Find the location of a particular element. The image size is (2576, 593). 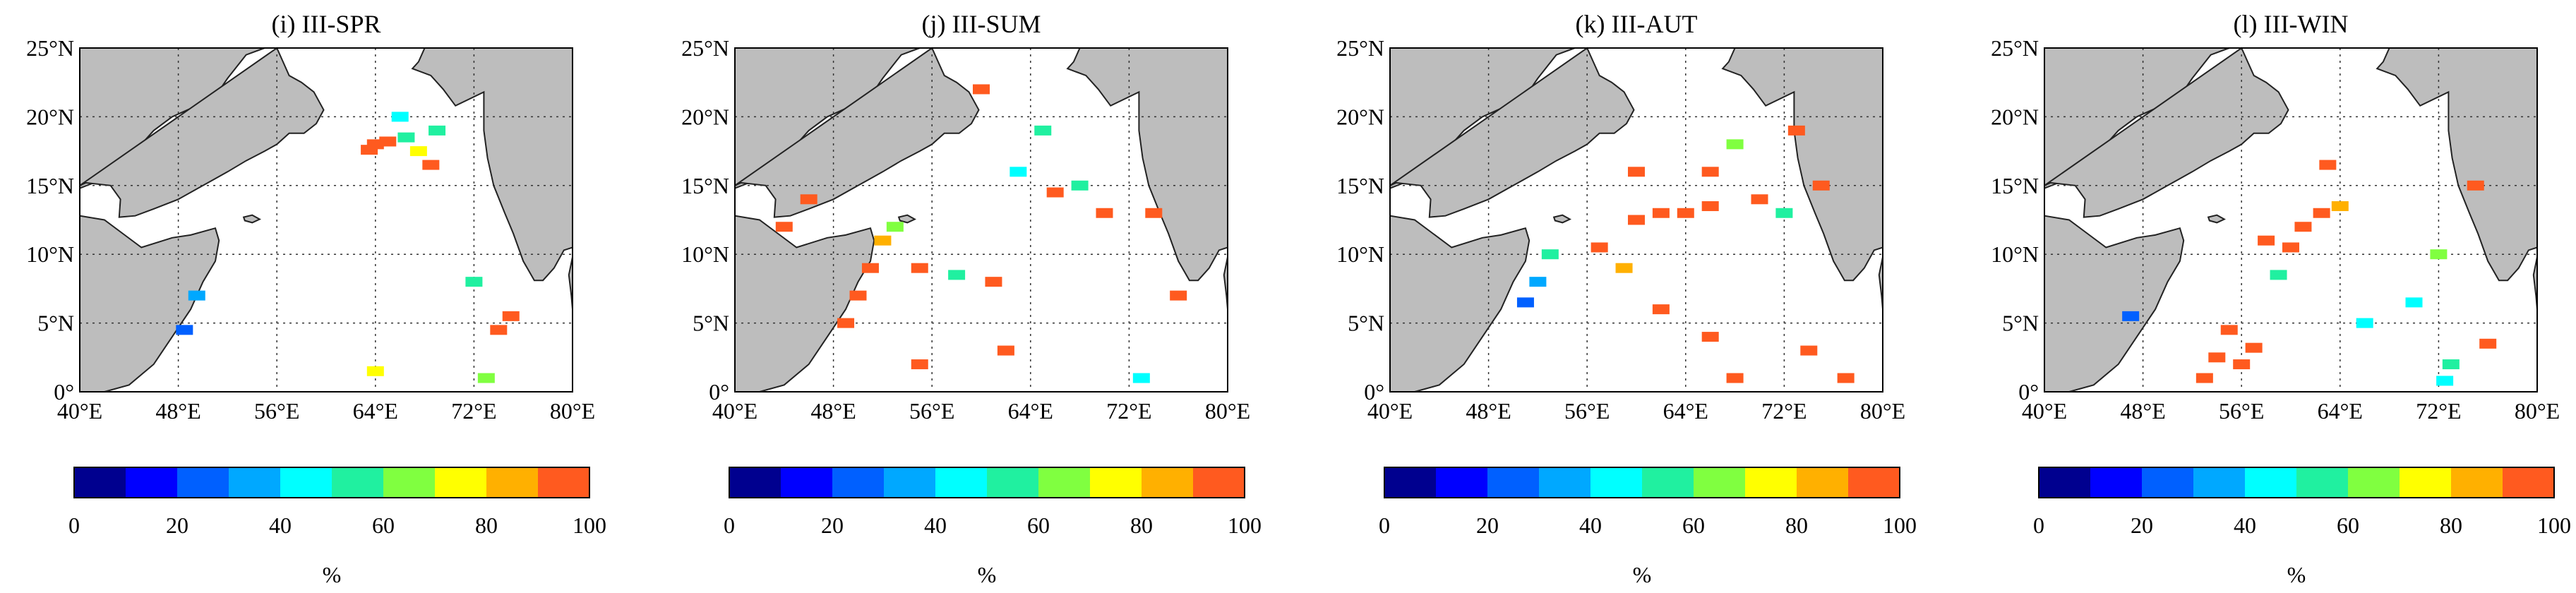

panel-title: (i) III-SPR is located at coordinates (326, 24).